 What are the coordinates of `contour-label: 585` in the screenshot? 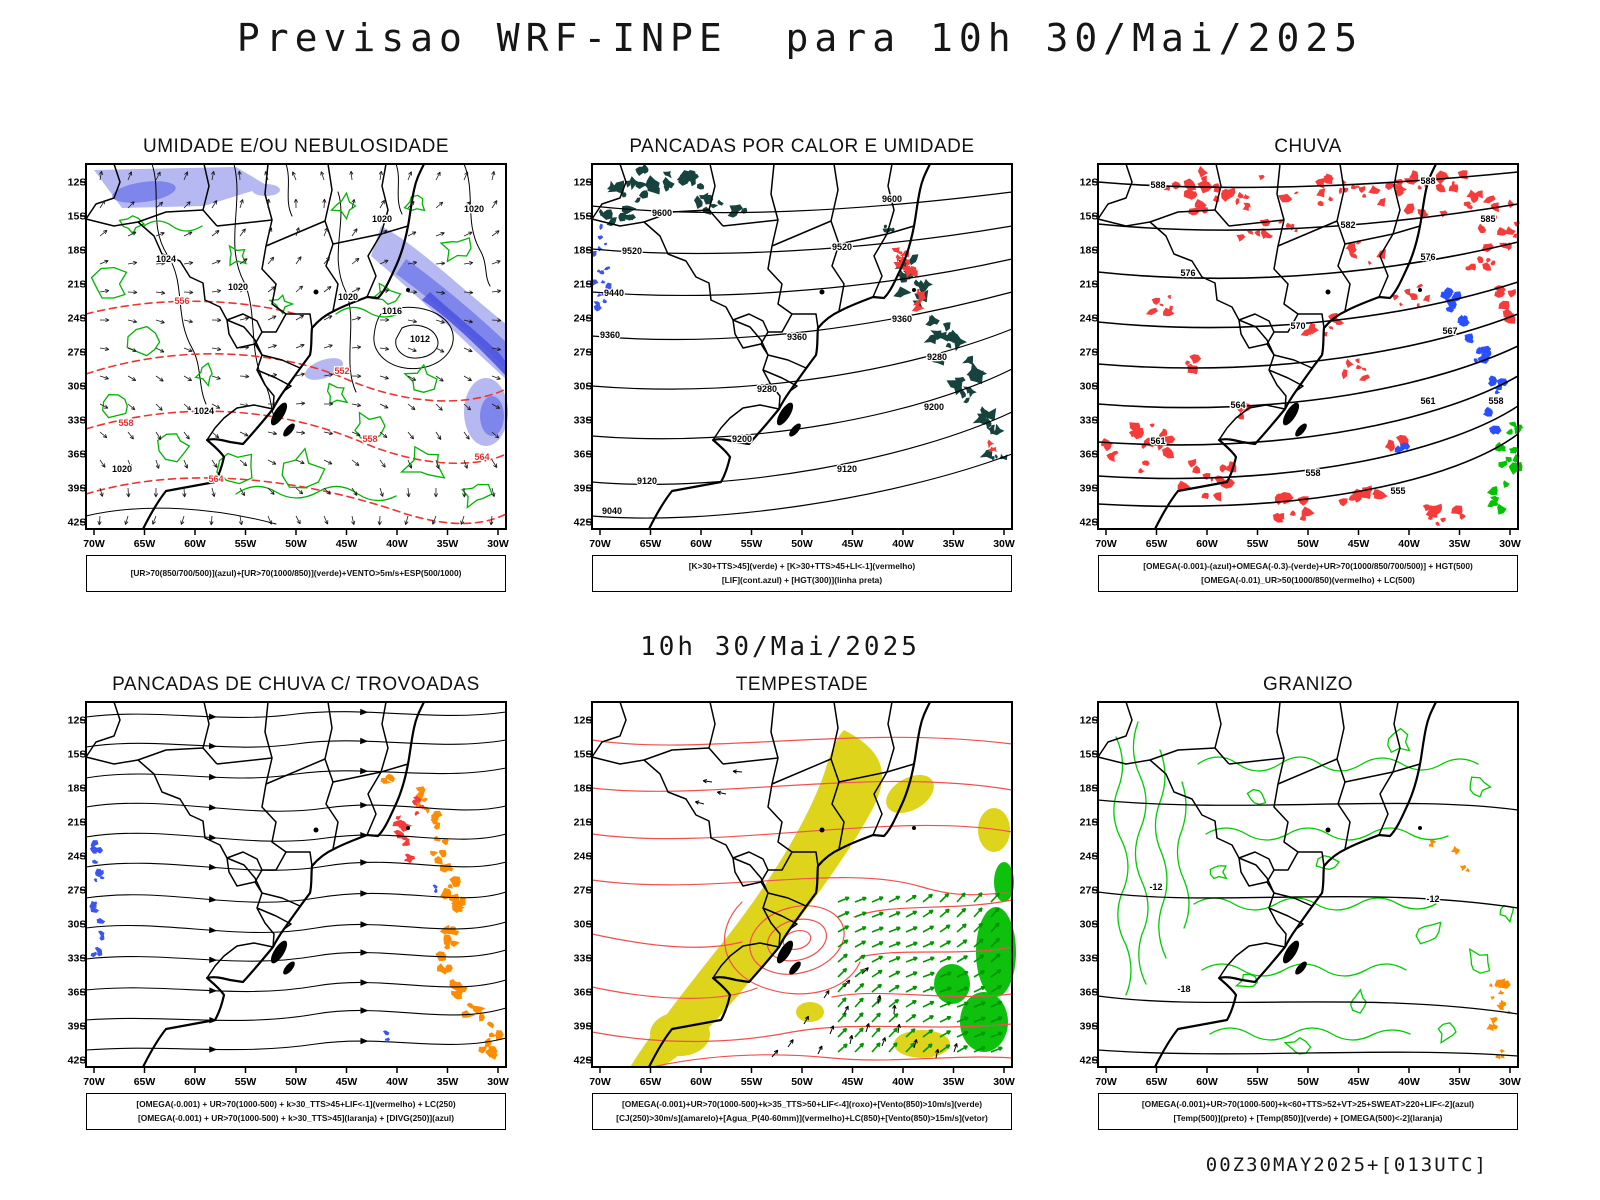 It's located at (1487, 219).